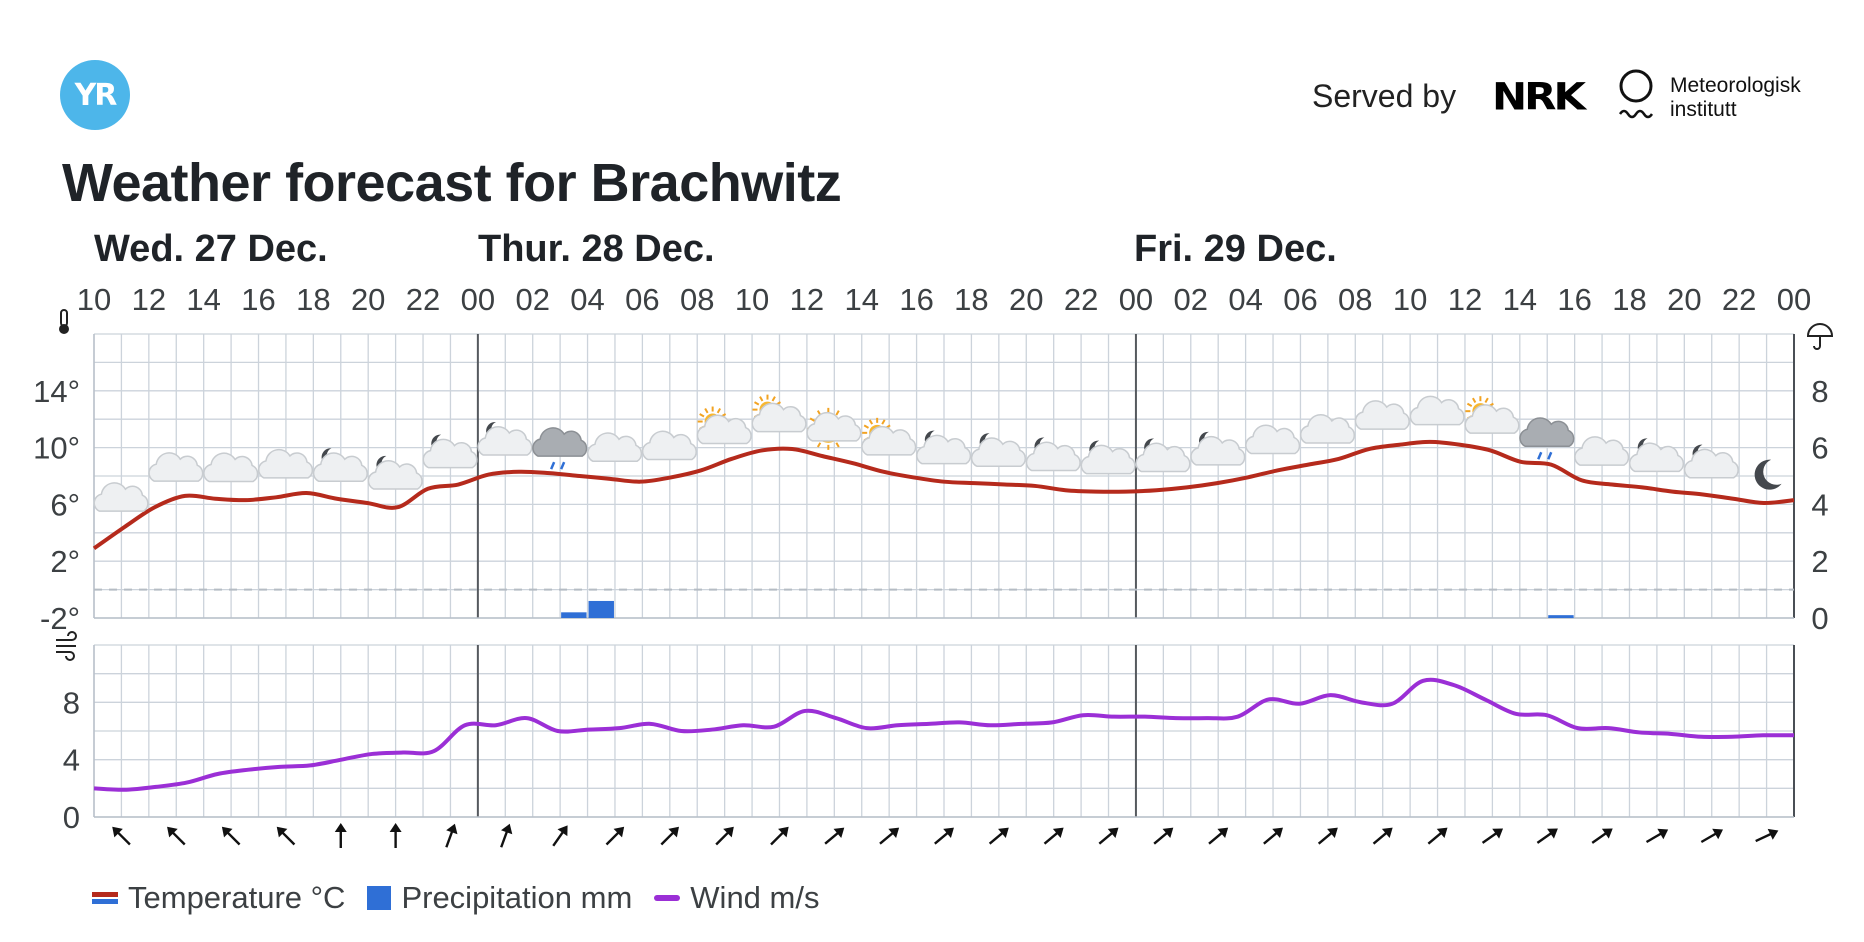 This screenshot has height=942, width=1864. What do you see at coordinates (56, 391) in the screenshot?
I see `y-tick-label-temperature: 14°` at bounding box center [56, 391].